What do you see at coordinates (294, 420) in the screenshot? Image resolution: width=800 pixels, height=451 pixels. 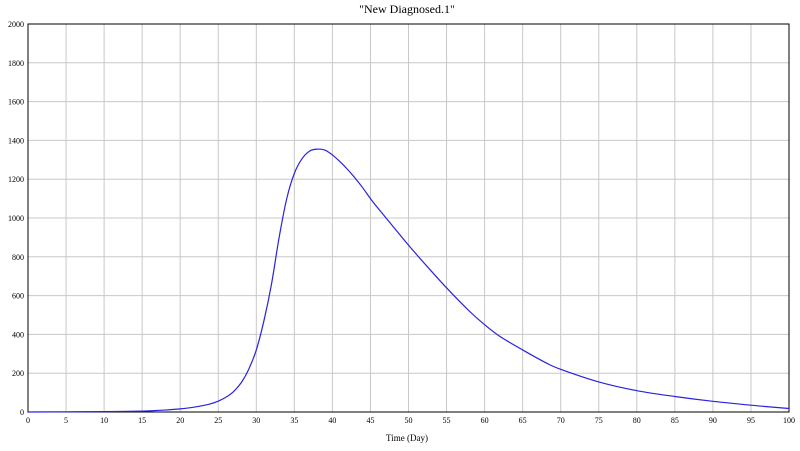 I see `x-tick-label: 35` at bounding box center [294, 420].